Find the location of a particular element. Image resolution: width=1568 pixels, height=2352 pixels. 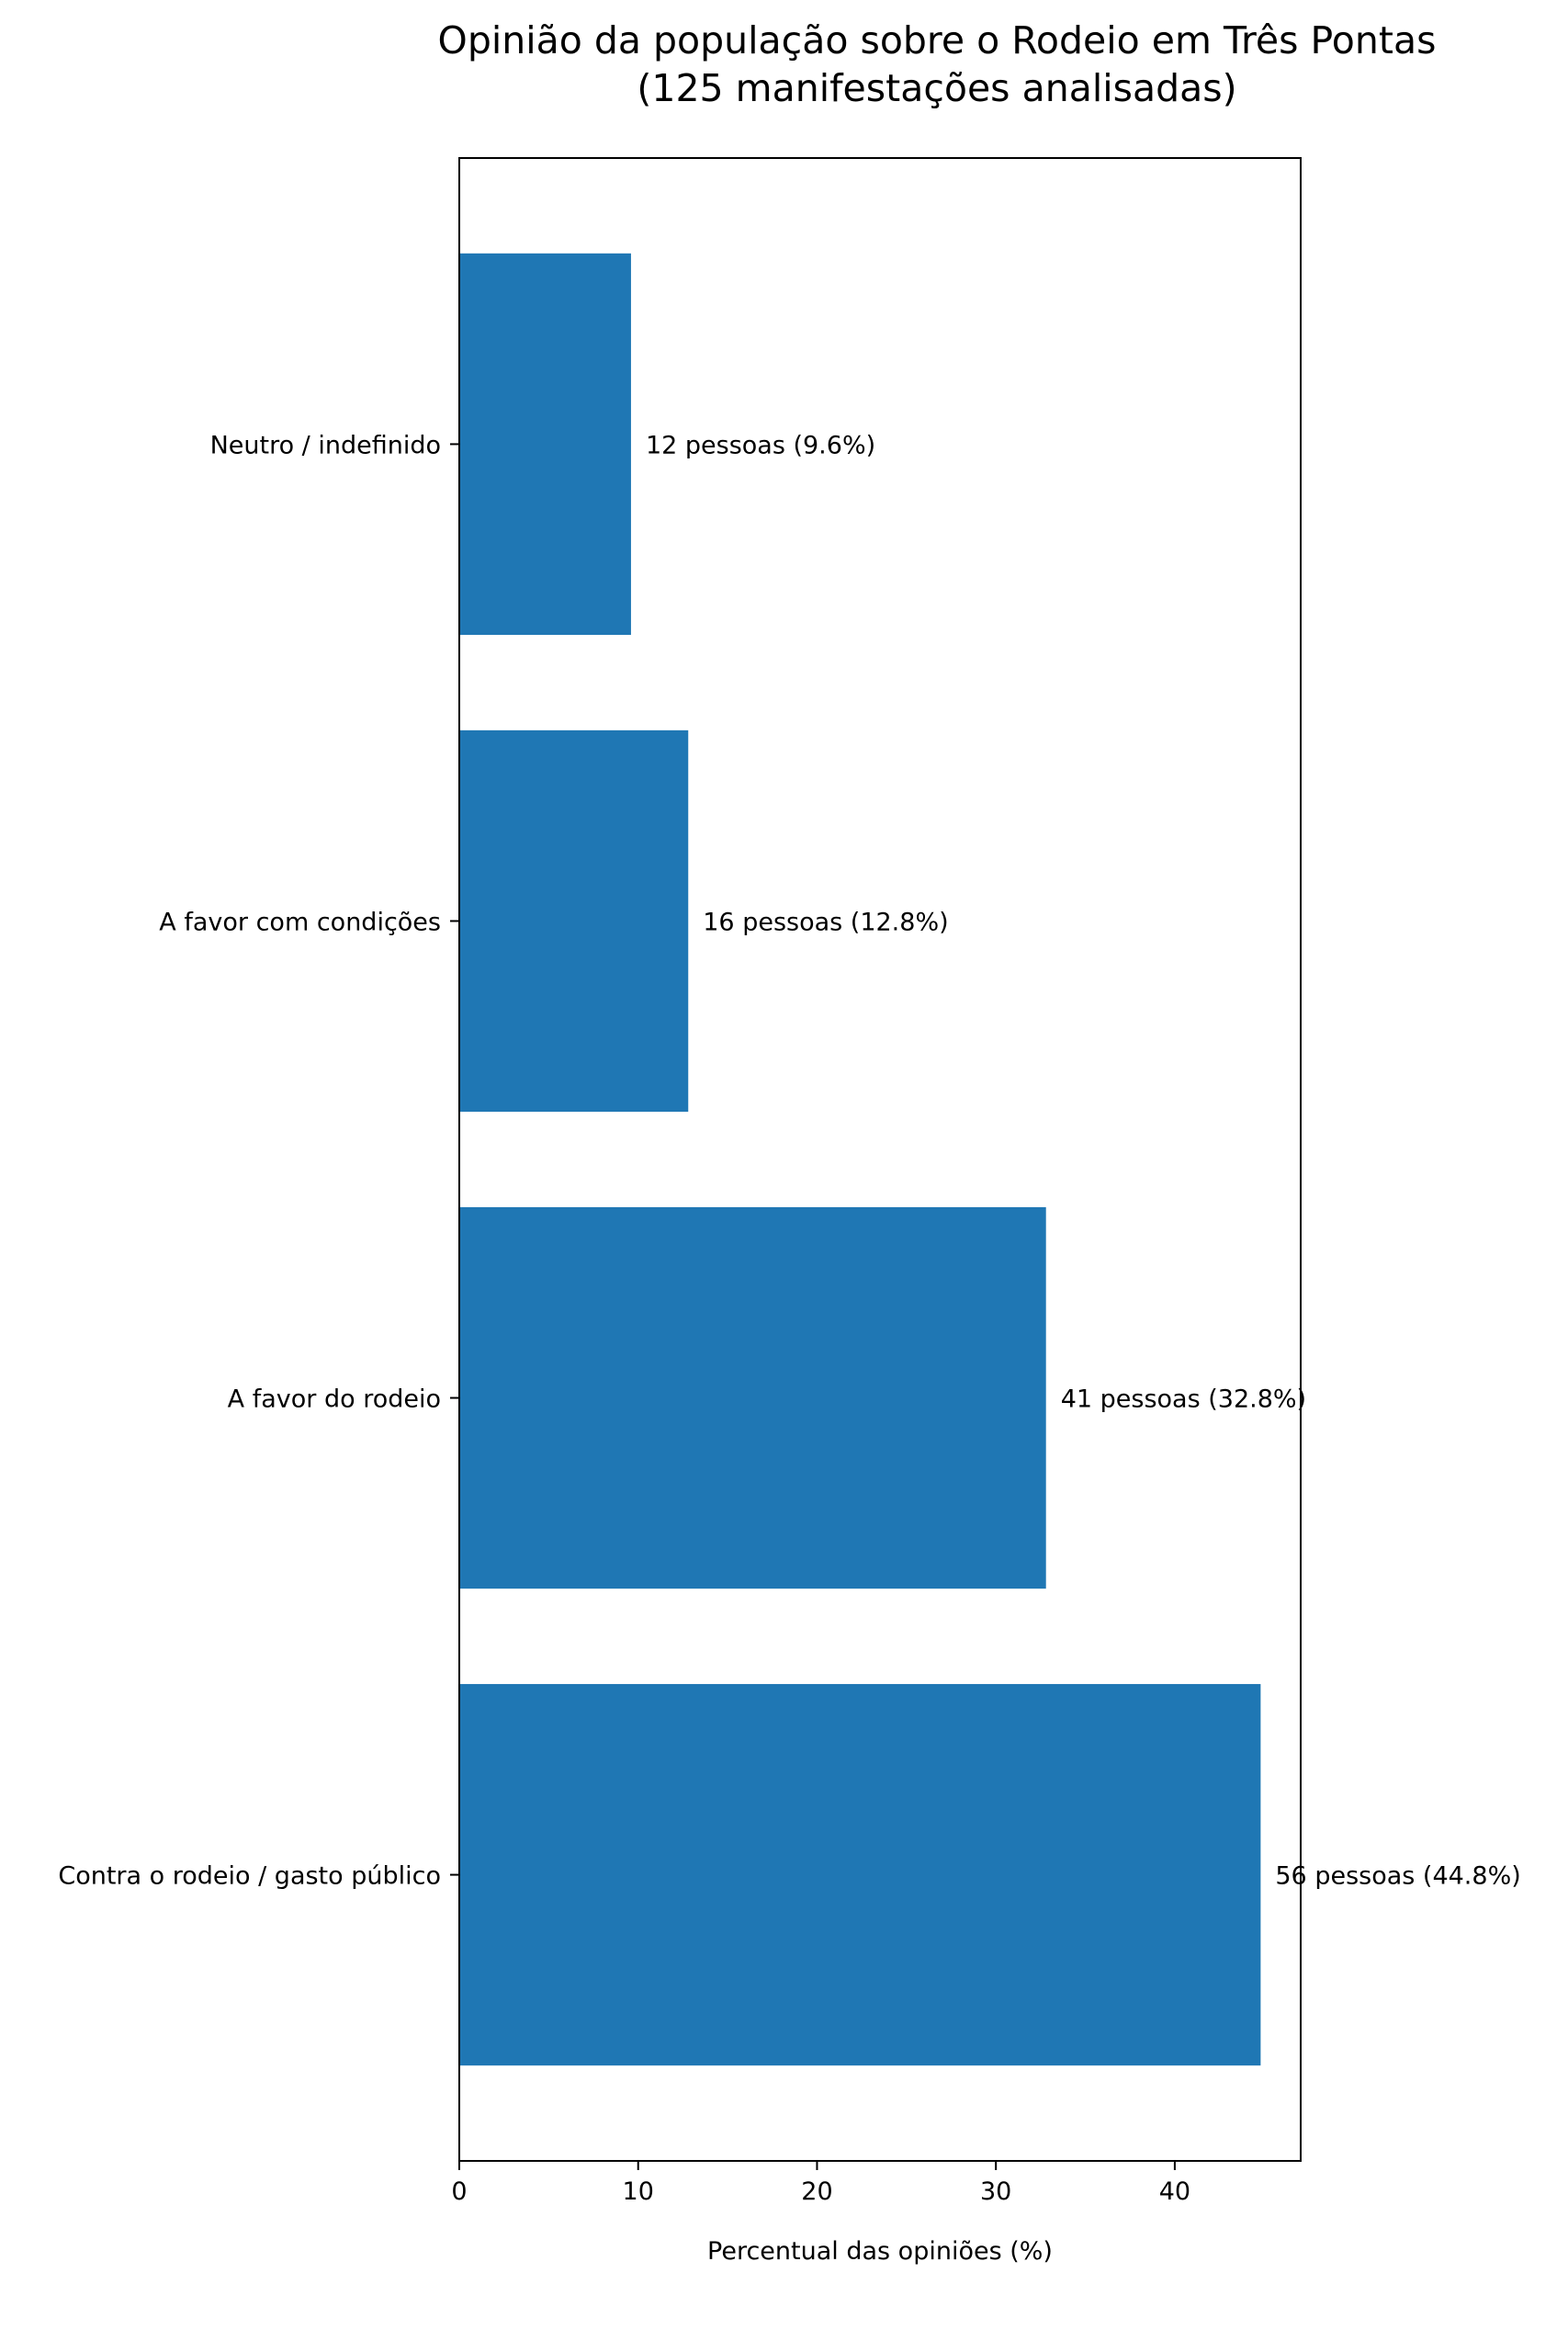

bar-value-label: 12 pessoas (9.6%) is located at coordinates (761, 445).